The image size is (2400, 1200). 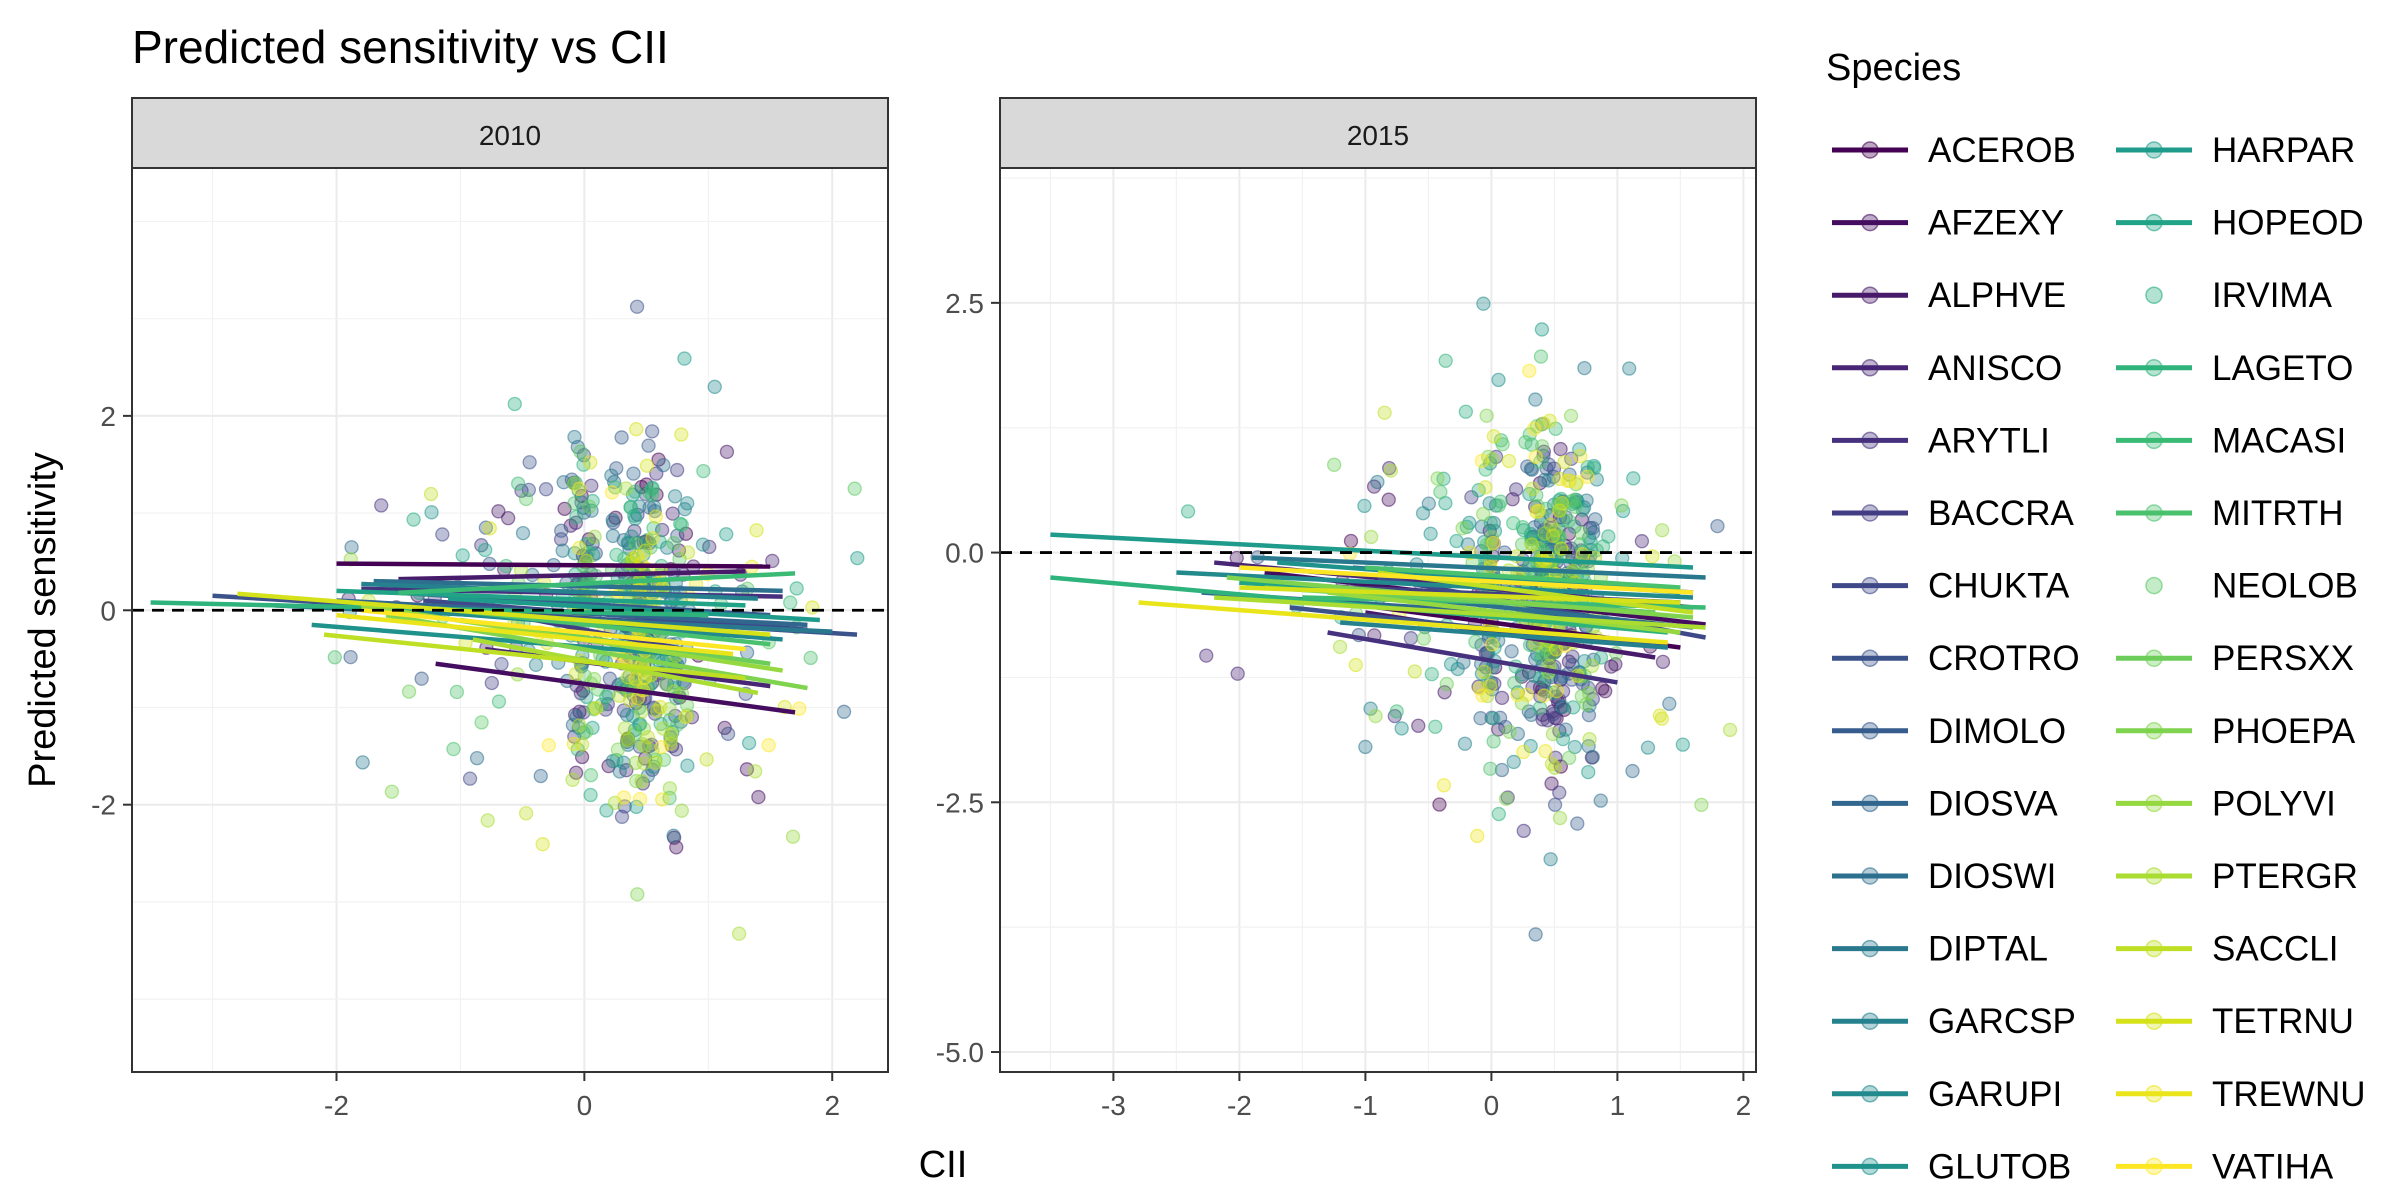 What do you see at coordinates (1472, 657) in the screenshot?
I see `fit-line-arytli` at bounding box center [1472, 657].